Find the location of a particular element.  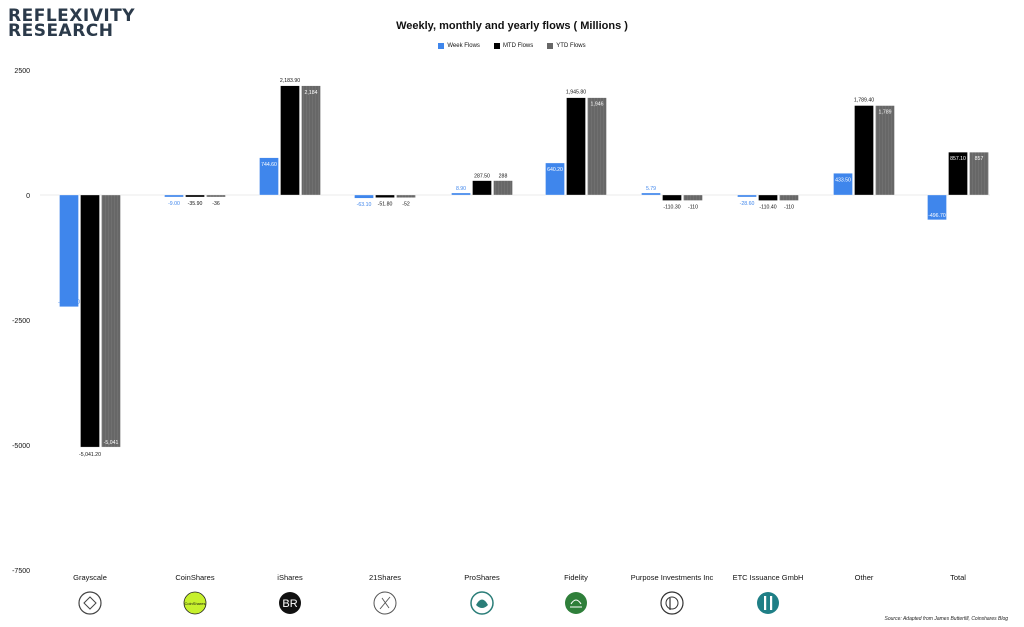

ishares-logo-text: BR is located at coordinates (289, 604).